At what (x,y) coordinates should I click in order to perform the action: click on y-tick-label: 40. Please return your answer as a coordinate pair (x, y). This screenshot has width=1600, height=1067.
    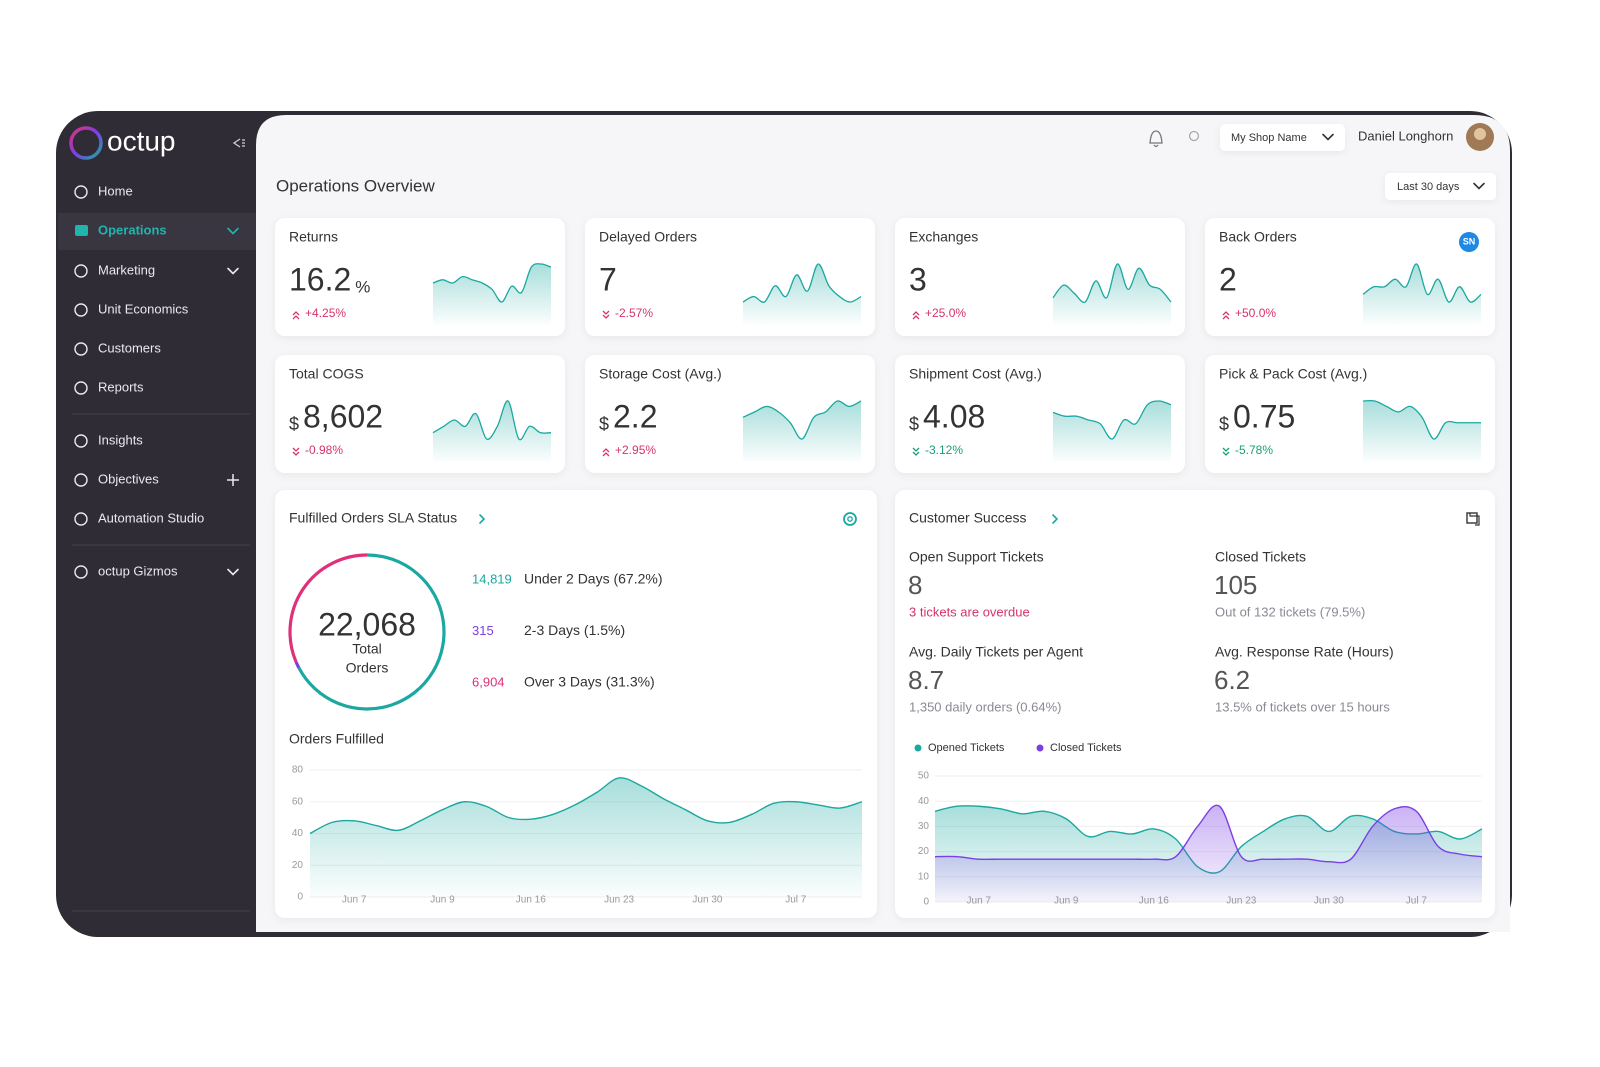
    Looking at the image, I should click on (924, 801).